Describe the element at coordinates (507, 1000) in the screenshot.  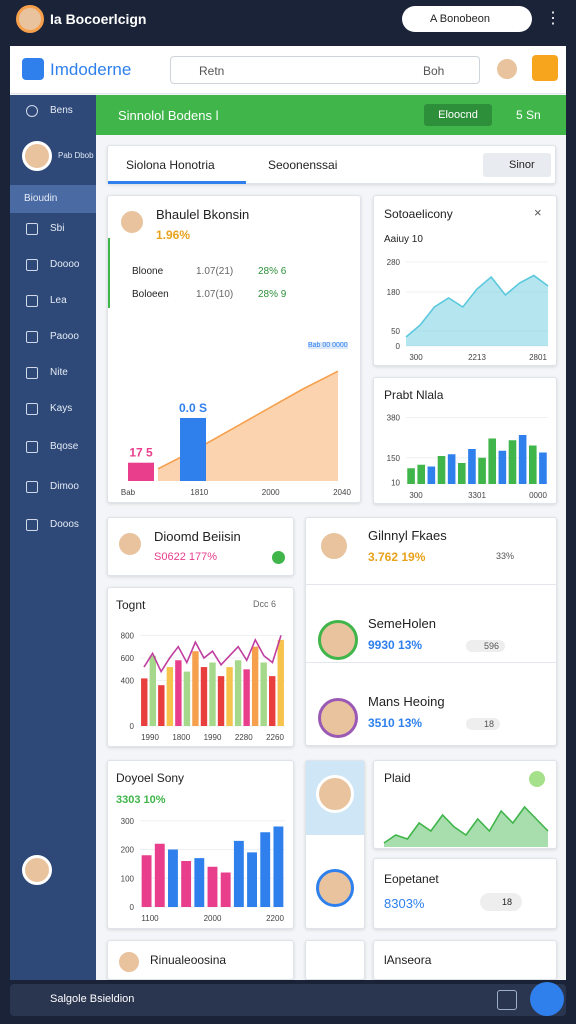
I see `footer-button` at that location.